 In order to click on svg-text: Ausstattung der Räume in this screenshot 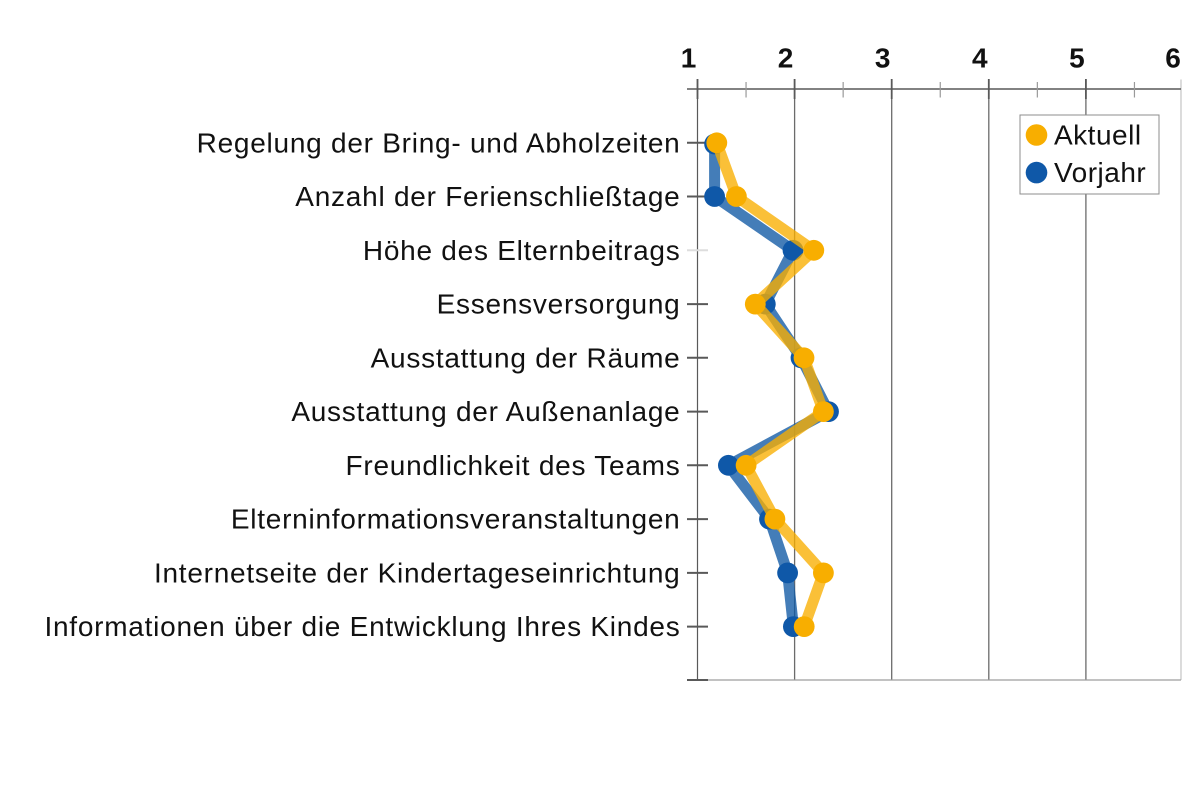, I will do `click(526, 357)`.